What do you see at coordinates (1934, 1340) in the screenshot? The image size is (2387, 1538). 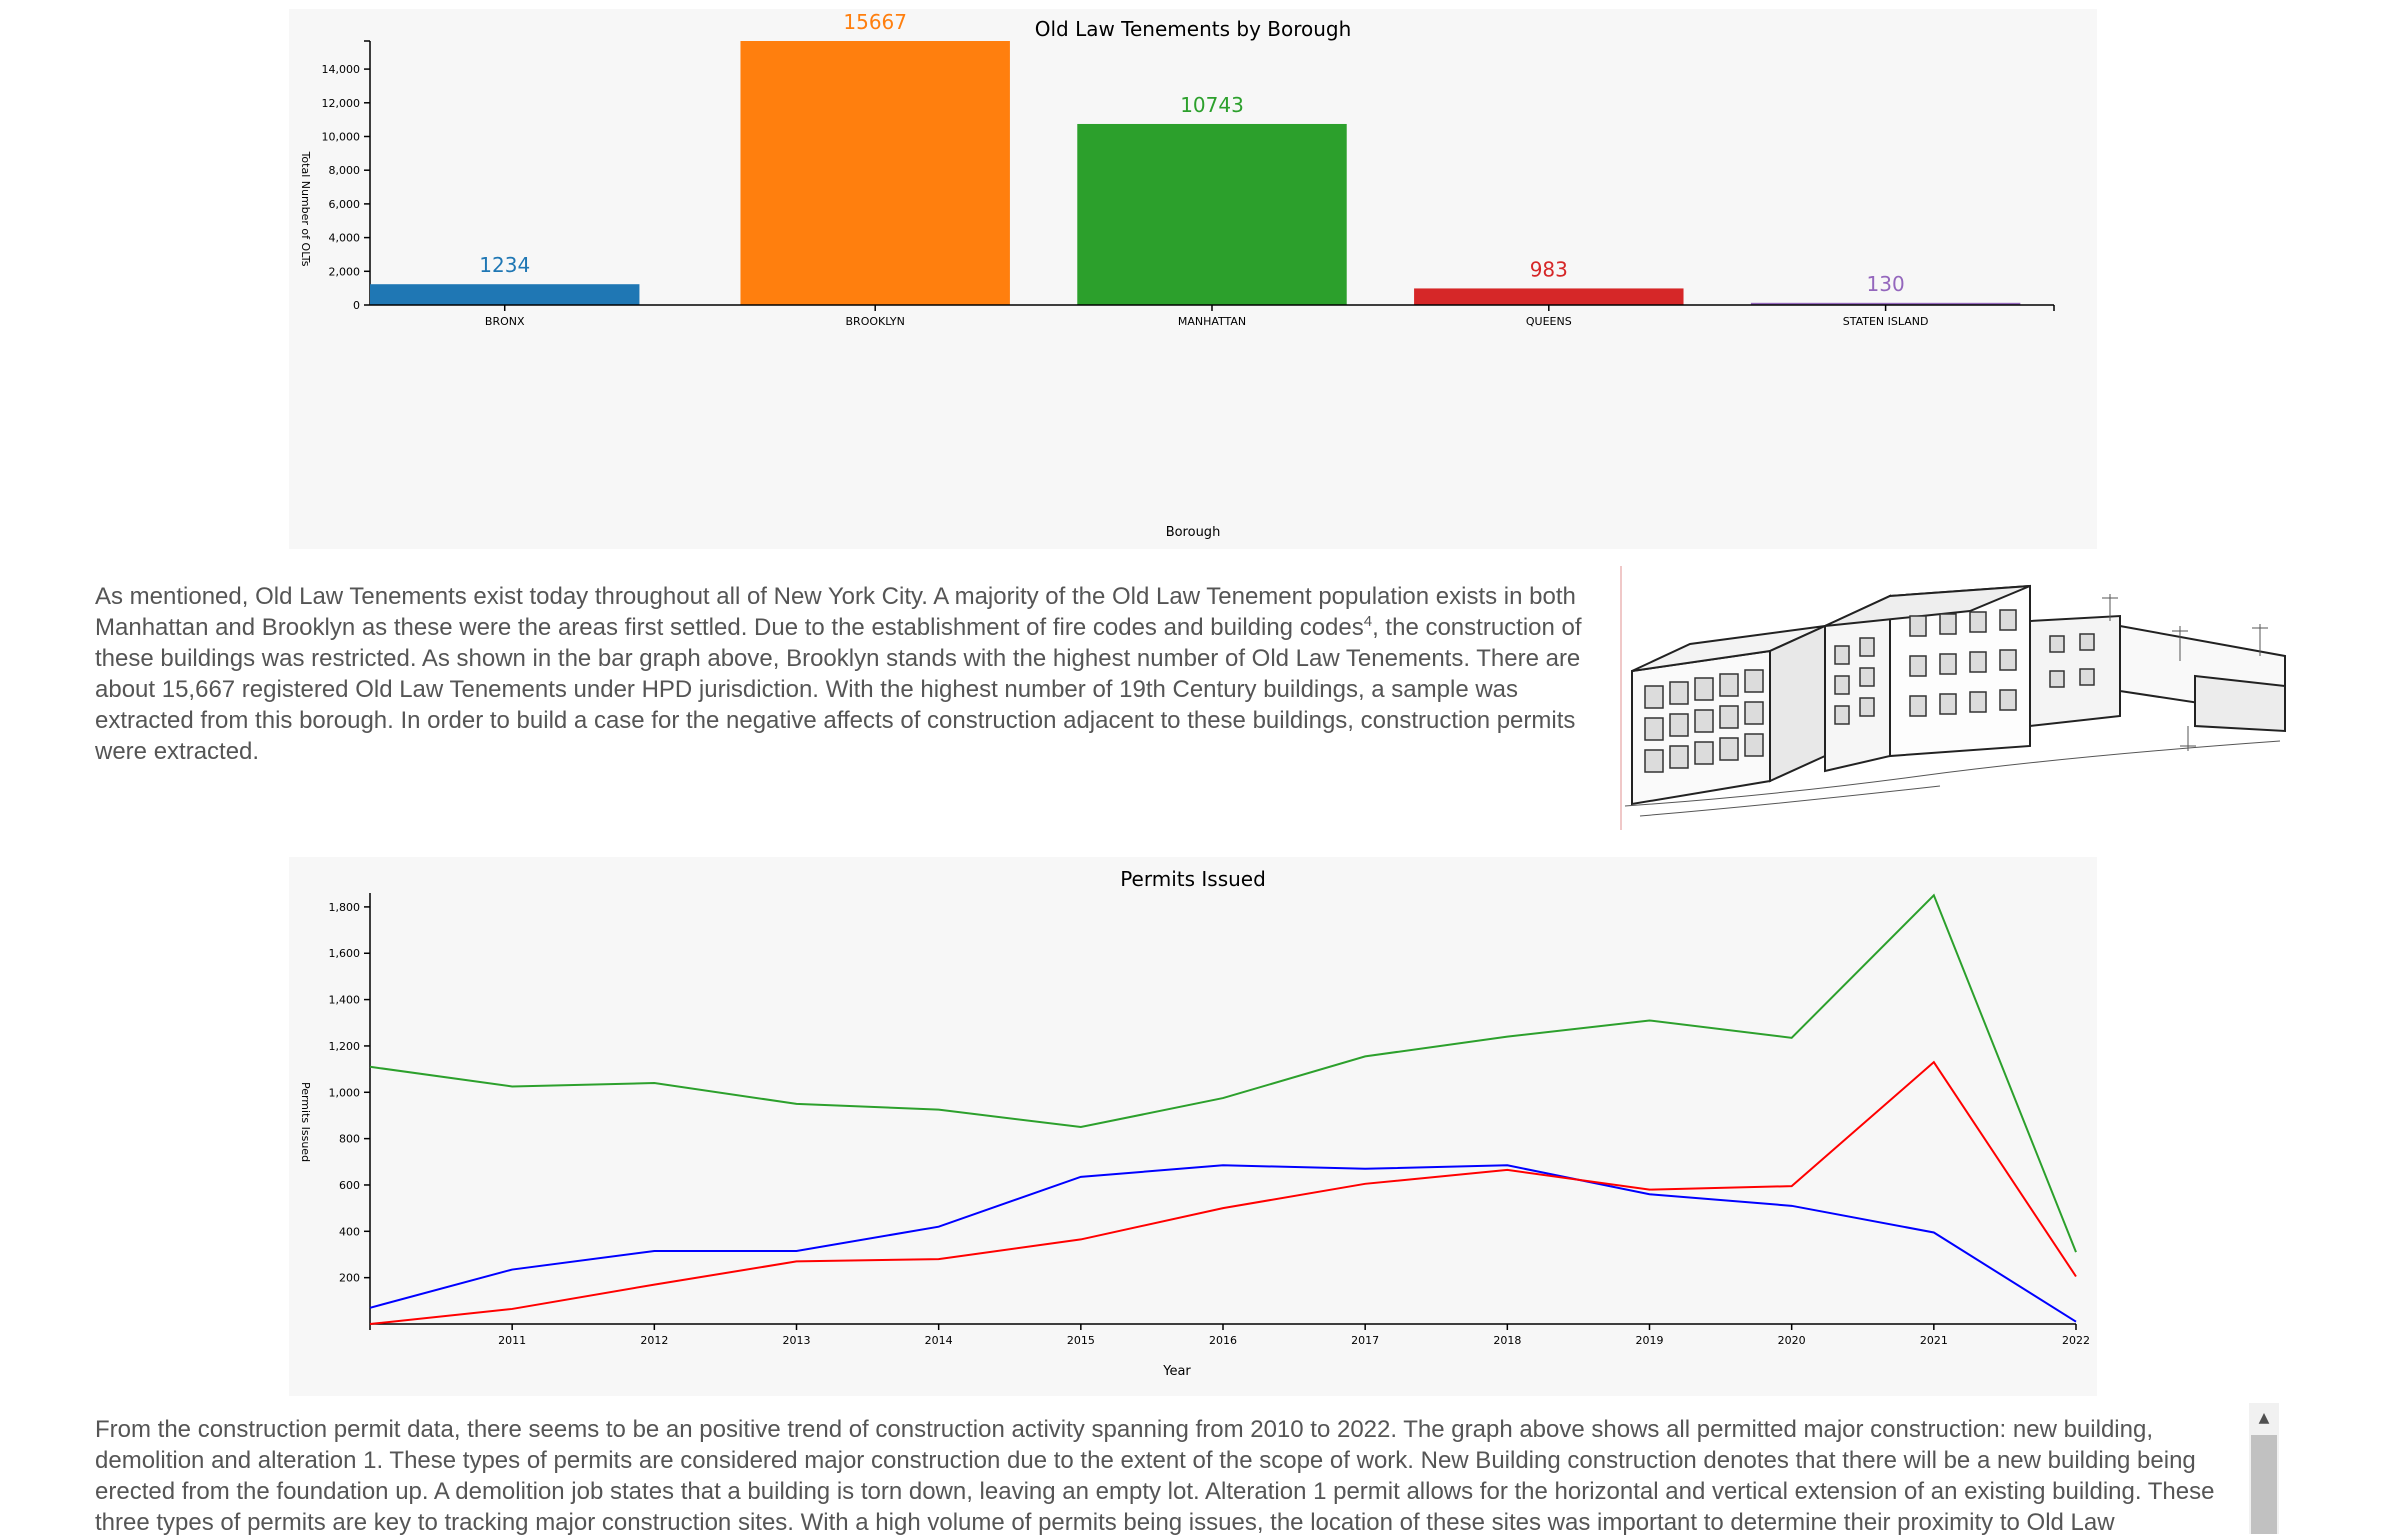 I see `line-x-tick-label: 2021` at bounding box center [1934, 1340].